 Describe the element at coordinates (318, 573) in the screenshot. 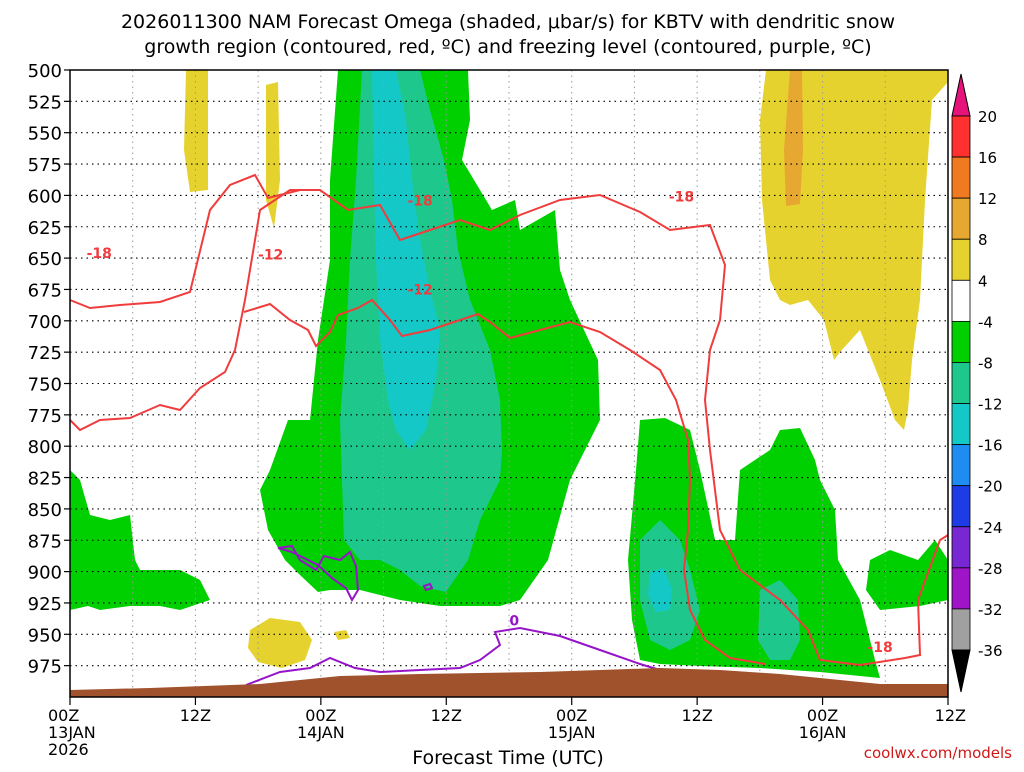

I see `freezing-level-loop` at that location.